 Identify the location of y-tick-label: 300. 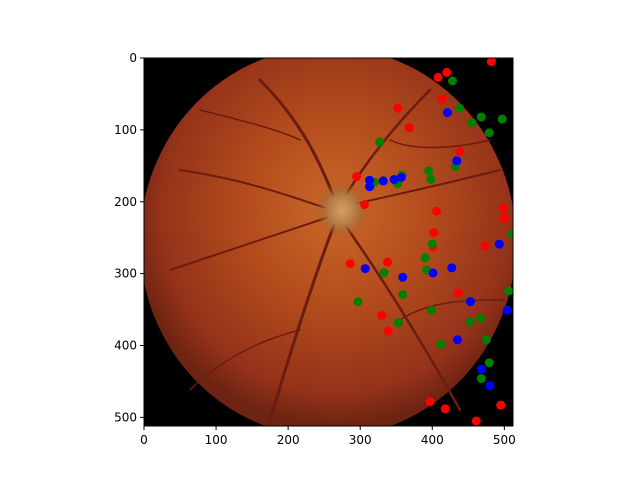
(125, 274).